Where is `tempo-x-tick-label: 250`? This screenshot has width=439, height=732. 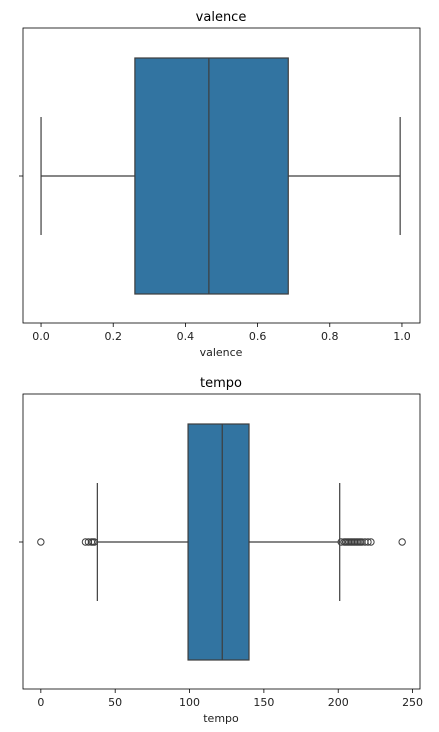 tempo-x-tick-label: 250 is located at coordinates (412, 702).